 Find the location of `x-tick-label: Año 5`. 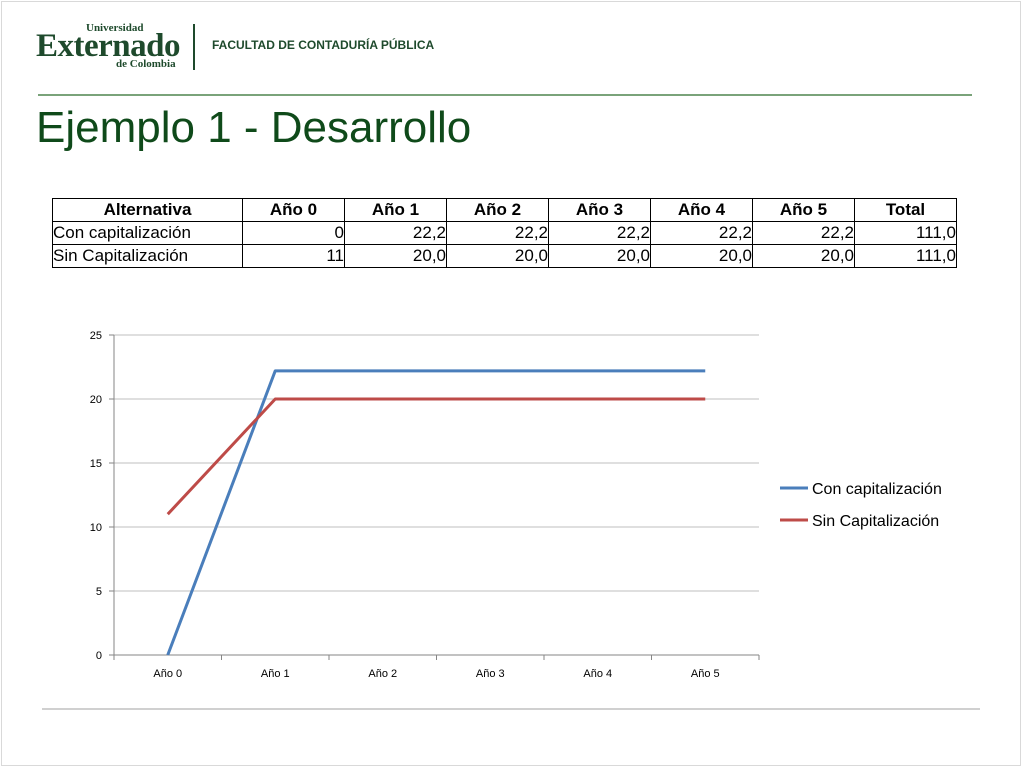

x-tick-label: Año 5 is located at coordinates (705, 674).